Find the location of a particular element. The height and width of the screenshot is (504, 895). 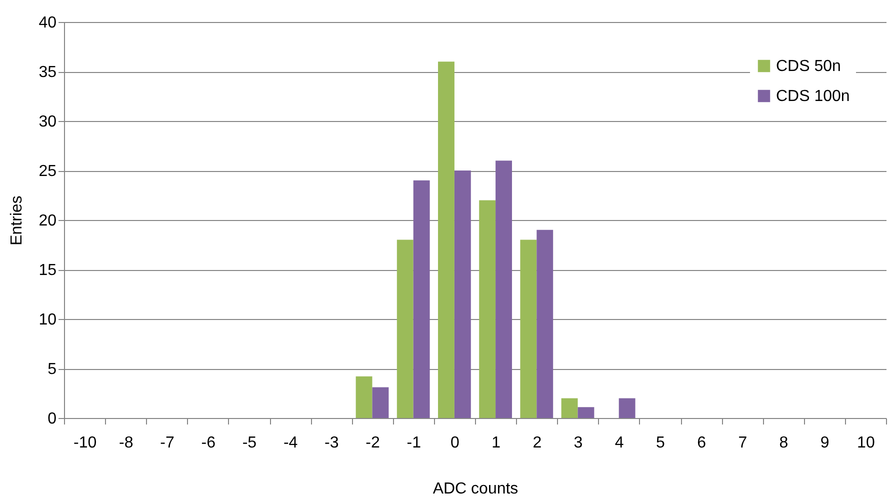

x-tick-label: 1 is located at coordinates (496, 443).